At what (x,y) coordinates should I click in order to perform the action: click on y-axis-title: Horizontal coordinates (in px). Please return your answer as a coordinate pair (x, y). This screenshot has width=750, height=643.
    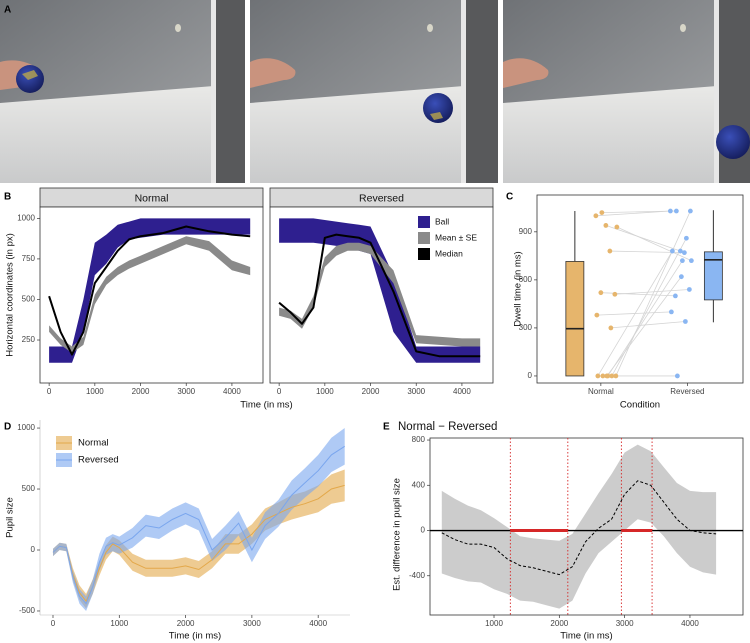
    Looking at the image, I should click on (10, 295).